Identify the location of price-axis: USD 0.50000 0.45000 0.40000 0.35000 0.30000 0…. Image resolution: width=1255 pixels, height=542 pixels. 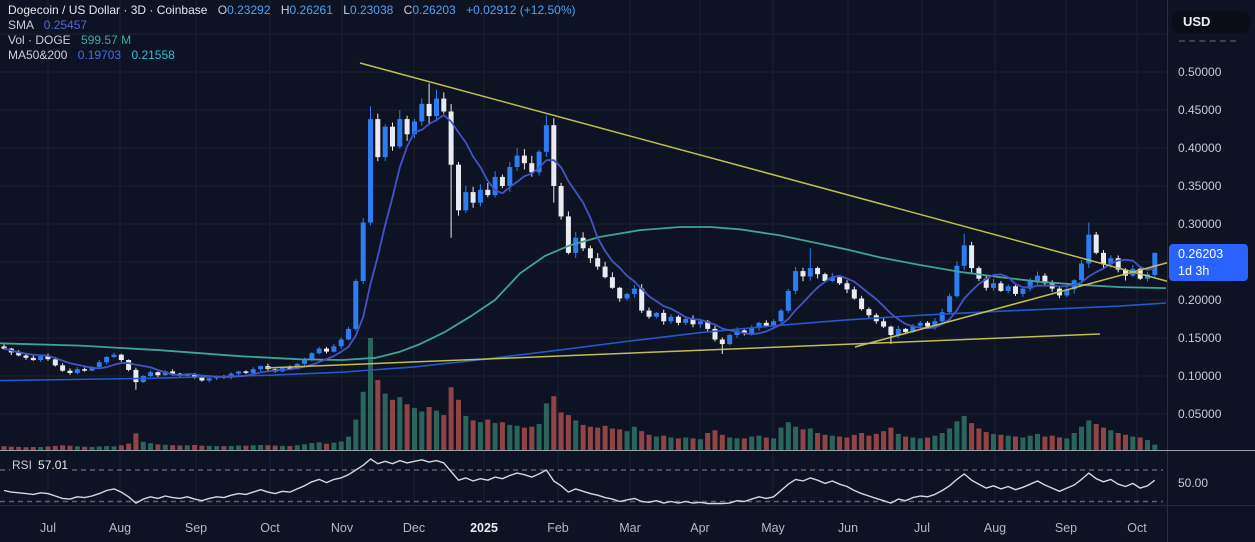
(1211, 271).